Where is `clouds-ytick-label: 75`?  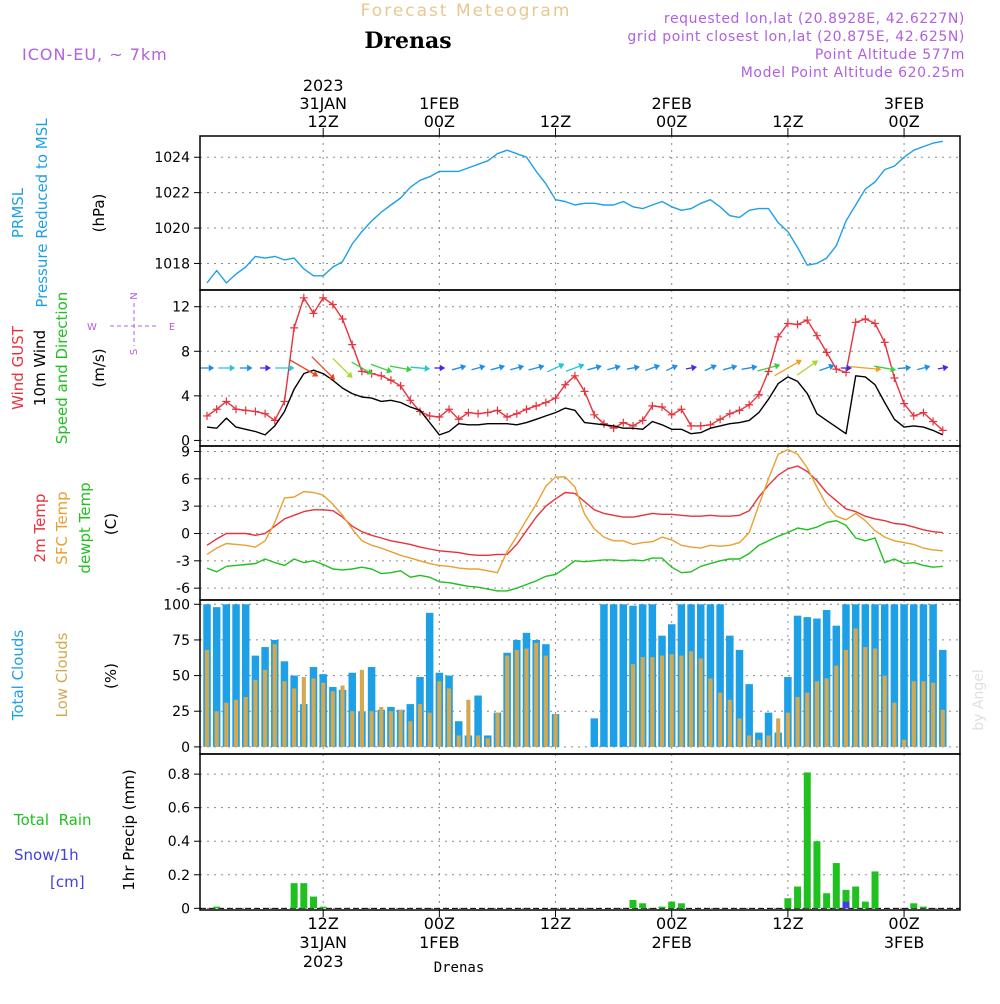 clouds-ytick-label: 75 is located at coordinates (181, 641).